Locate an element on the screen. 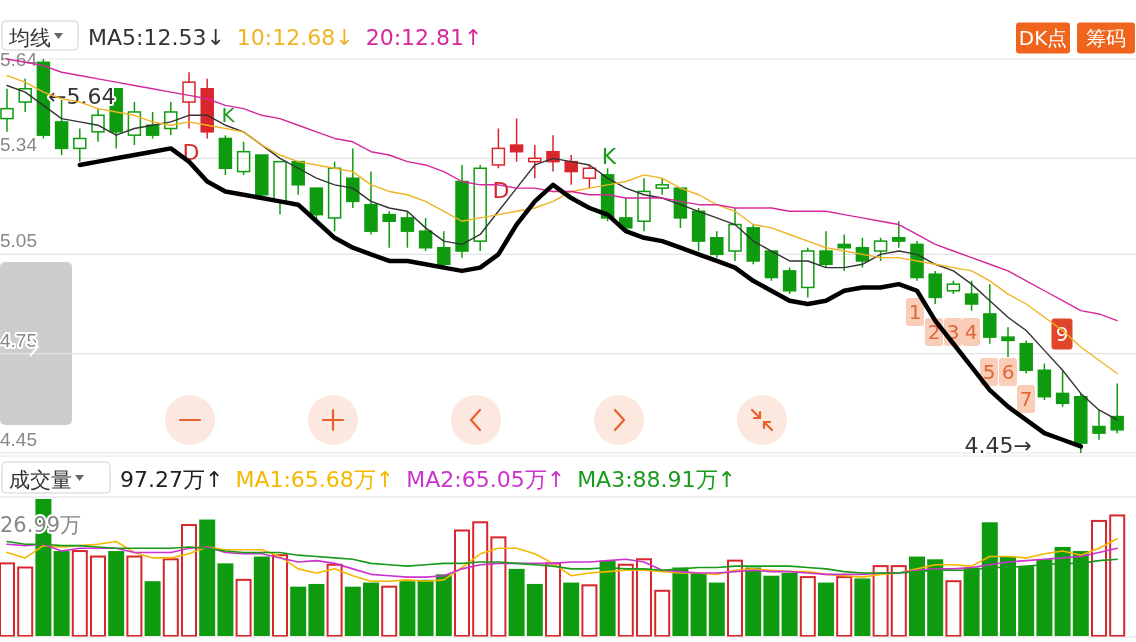 The image size is (1136, 642). text: DK点 is located at coordinates (1043, 38).